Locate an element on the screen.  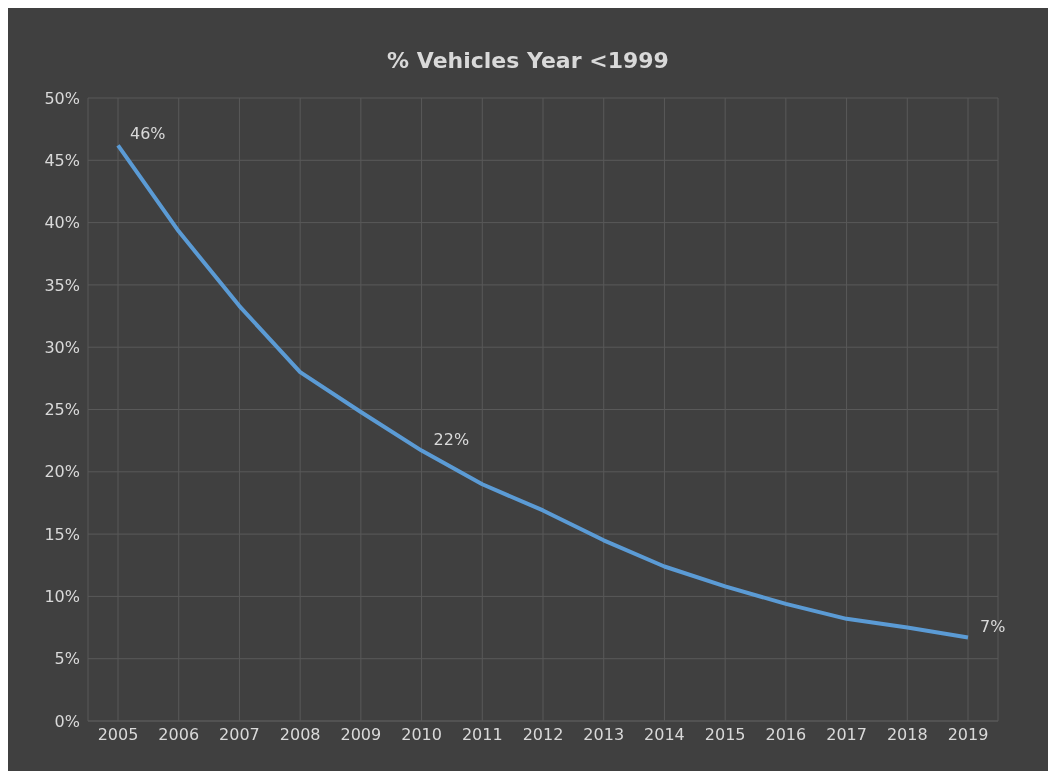
y-tick-label: 35% is located at coordinates (62, 285).